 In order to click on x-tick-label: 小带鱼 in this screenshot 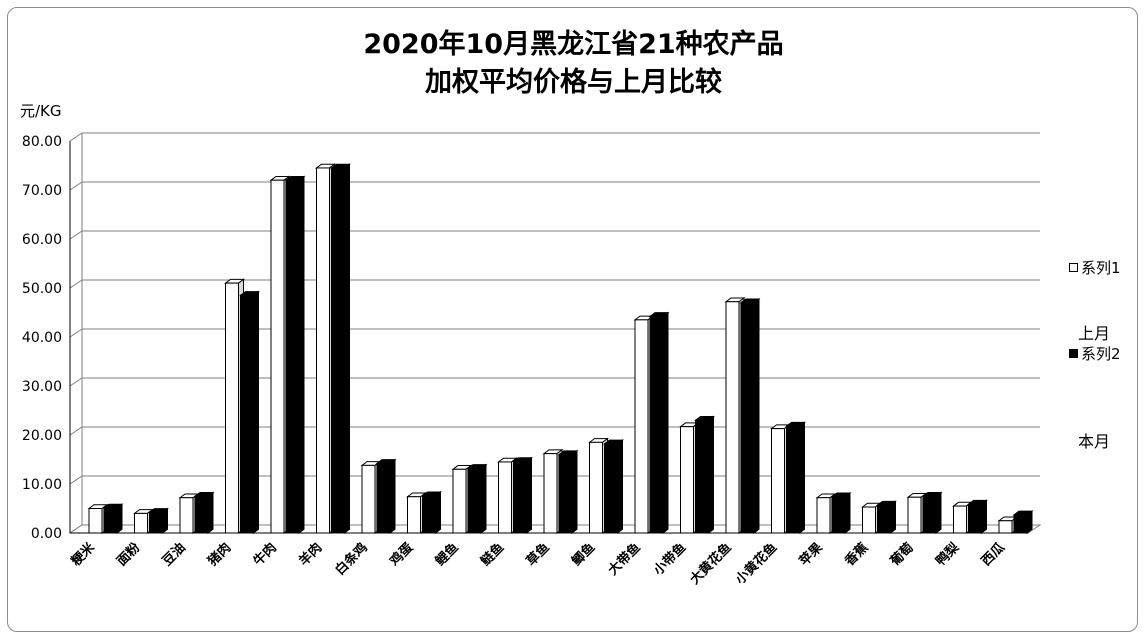, I will do `click(669, 559)`.